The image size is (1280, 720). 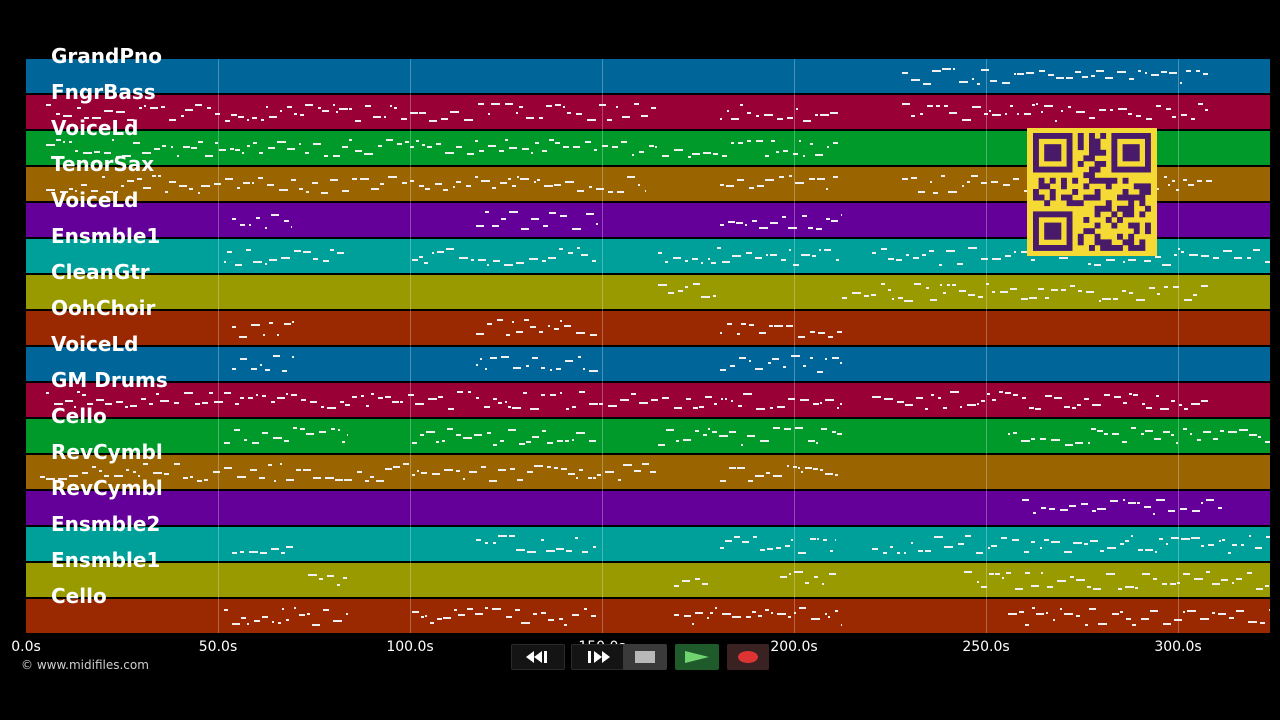 I want to click on stop-button, so click(x=645, y=657).